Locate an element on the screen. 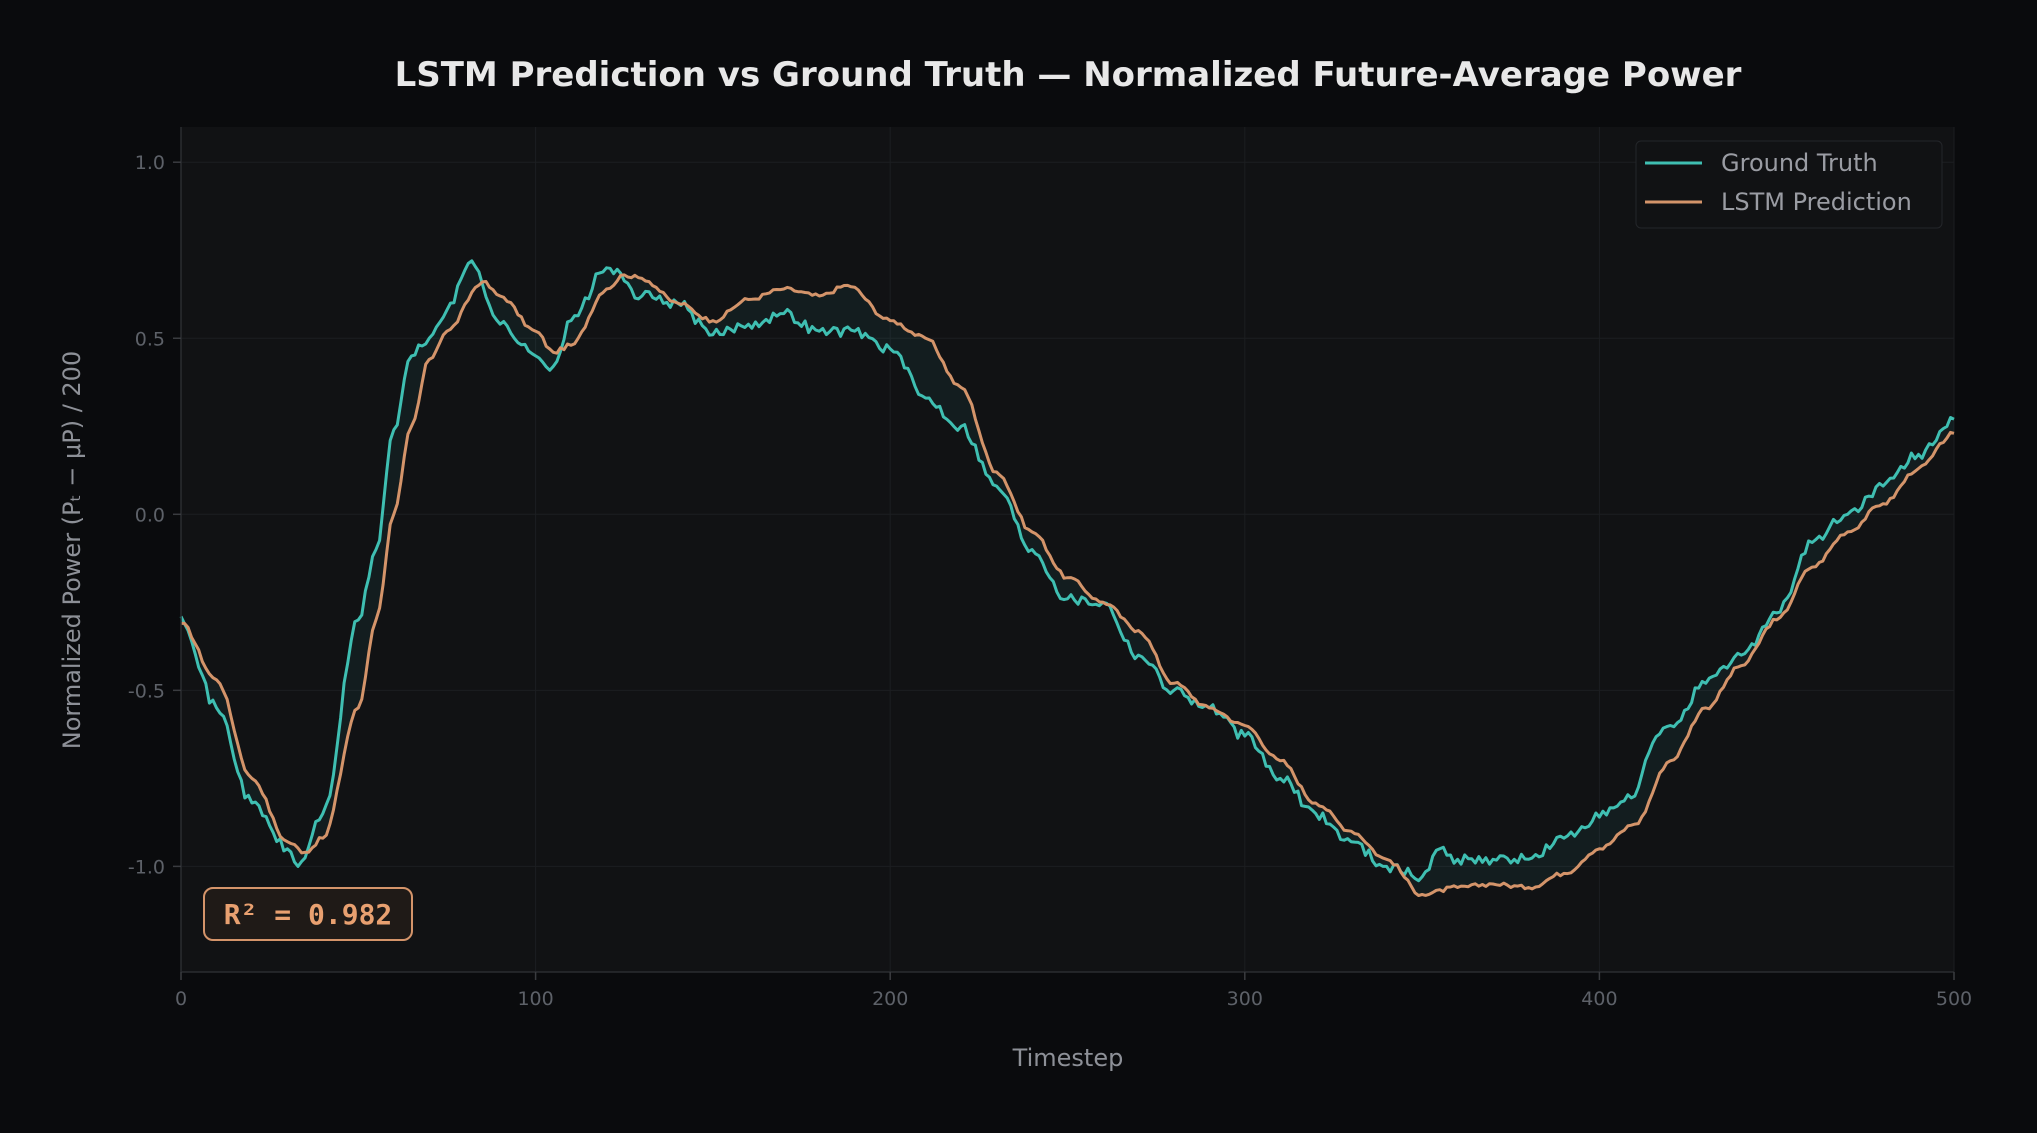  y-axis-label: Normalized Power (Pₜ − μP) / 200 is located at coordinates (72, 550).